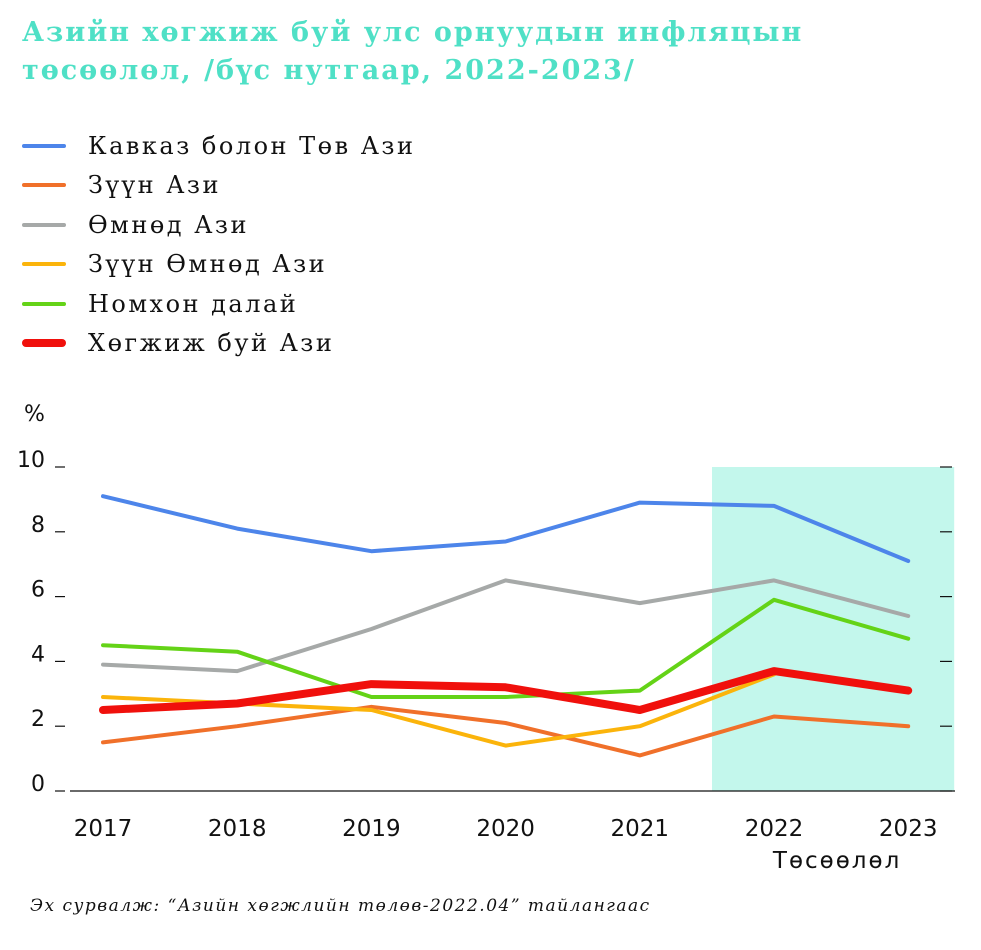  Describe the element at coordinates (329, 70) in the screenshot. I see `chart-title-line2: төсөөлөл, /бүс нутгаар, 2022-2023/` at that location.